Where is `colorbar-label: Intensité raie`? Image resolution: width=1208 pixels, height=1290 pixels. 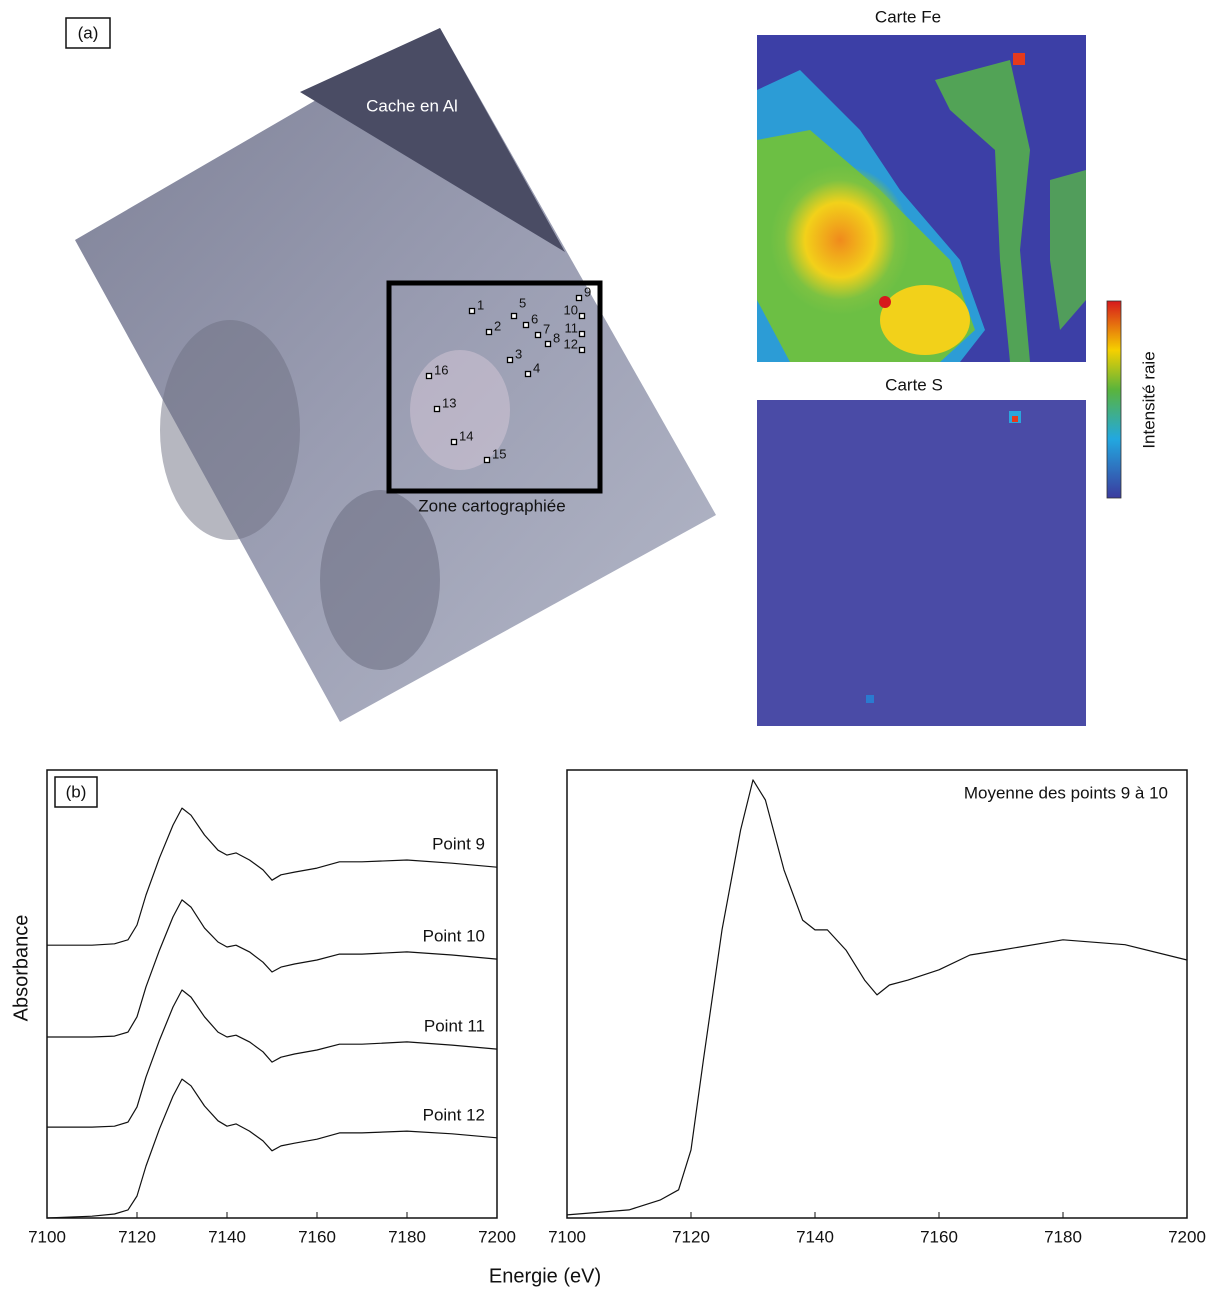
colorbar-label: Intensité raie is located at coordinates (1148, 399).